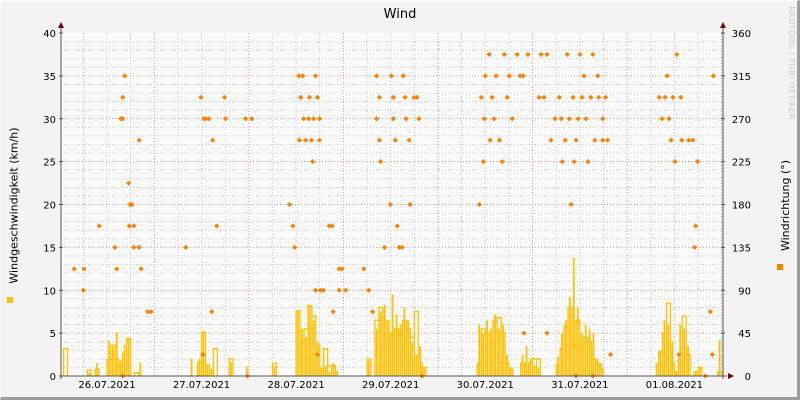 This screenshot has width=800, height=400. What do you see at coordinates (741, 248) in the screenshot?
I see `y-tick-label-right: 135` at bounding box center [741, 248].